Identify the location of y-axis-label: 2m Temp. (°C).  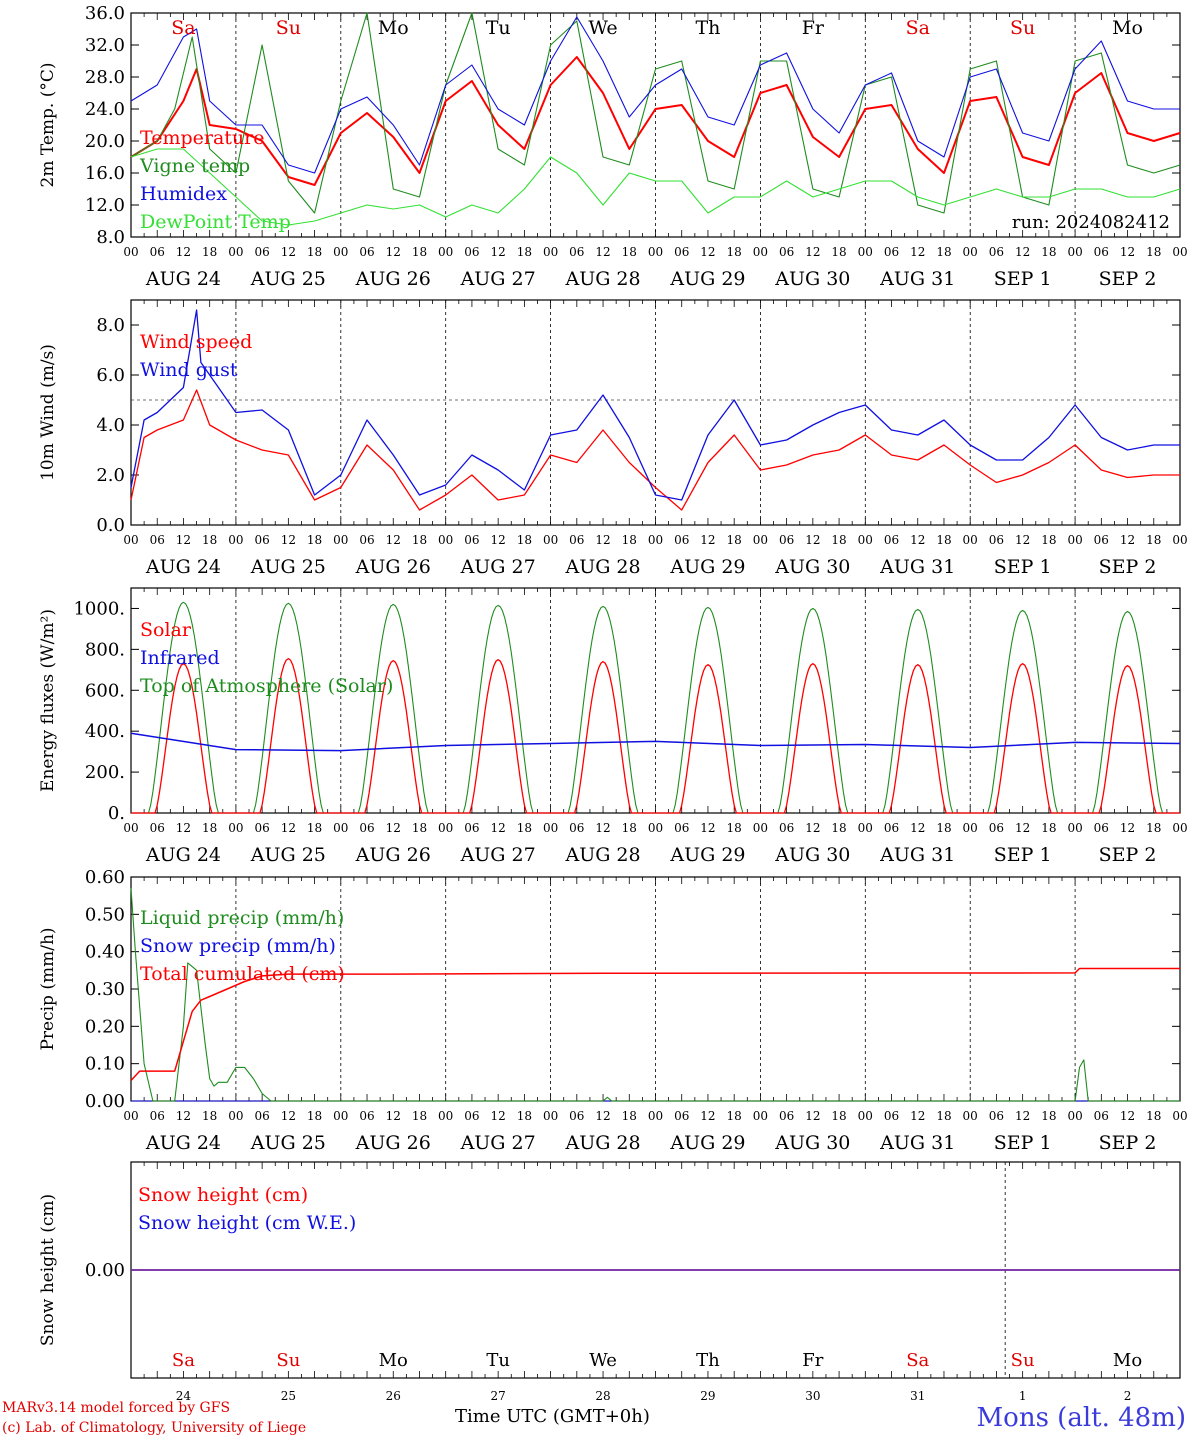
(48, 124).